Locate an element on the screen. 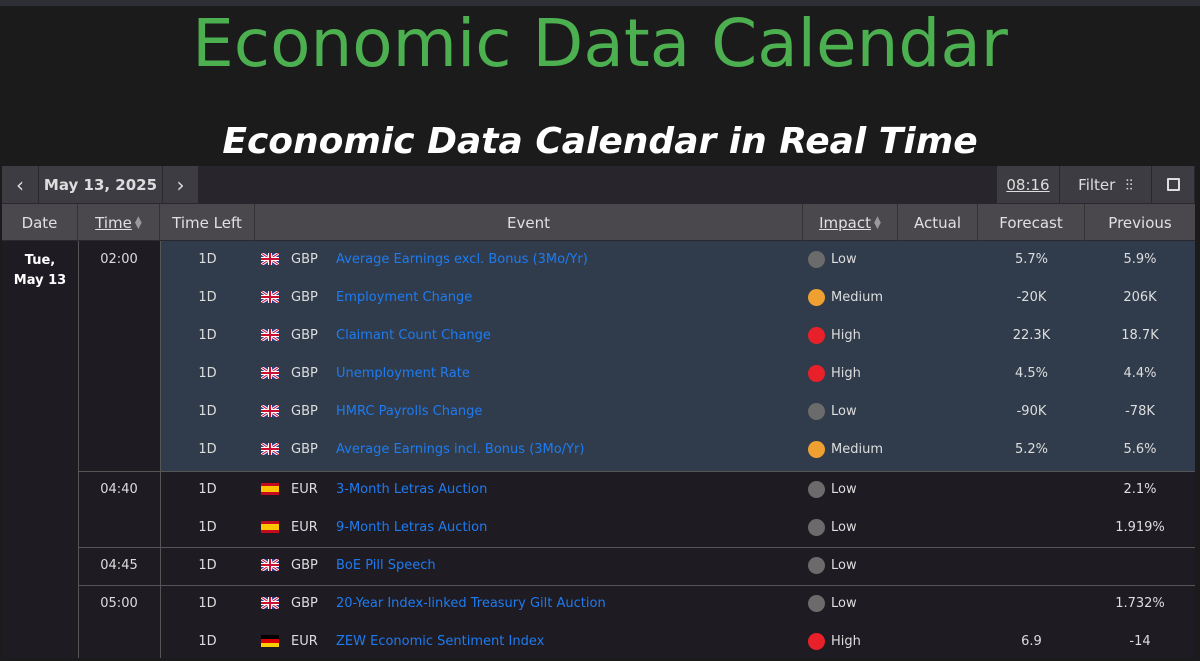  next-date-button: › is located at coordinates (181, 184).